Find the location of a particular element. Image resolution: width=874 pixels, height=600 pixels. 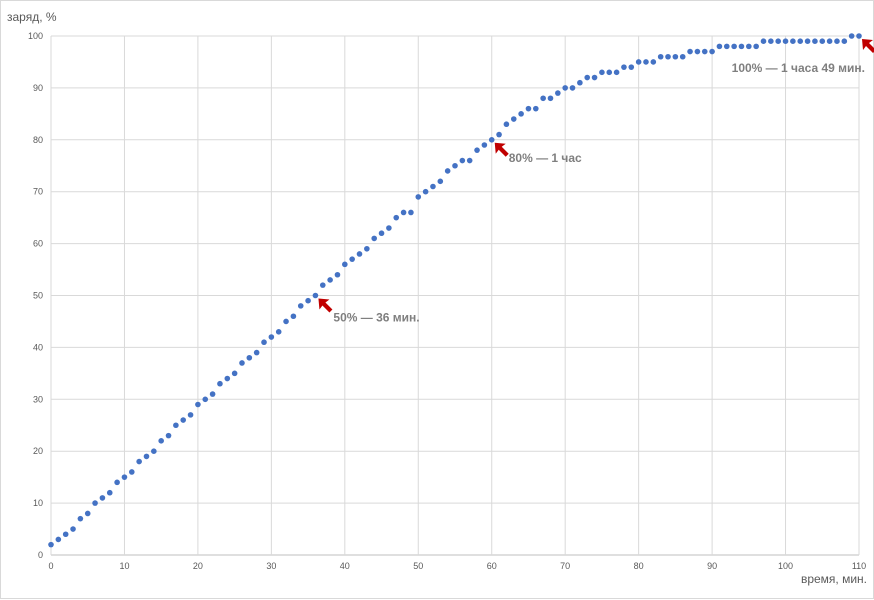

x-axis-label: время, мин. is located at coordinates (834, 579).